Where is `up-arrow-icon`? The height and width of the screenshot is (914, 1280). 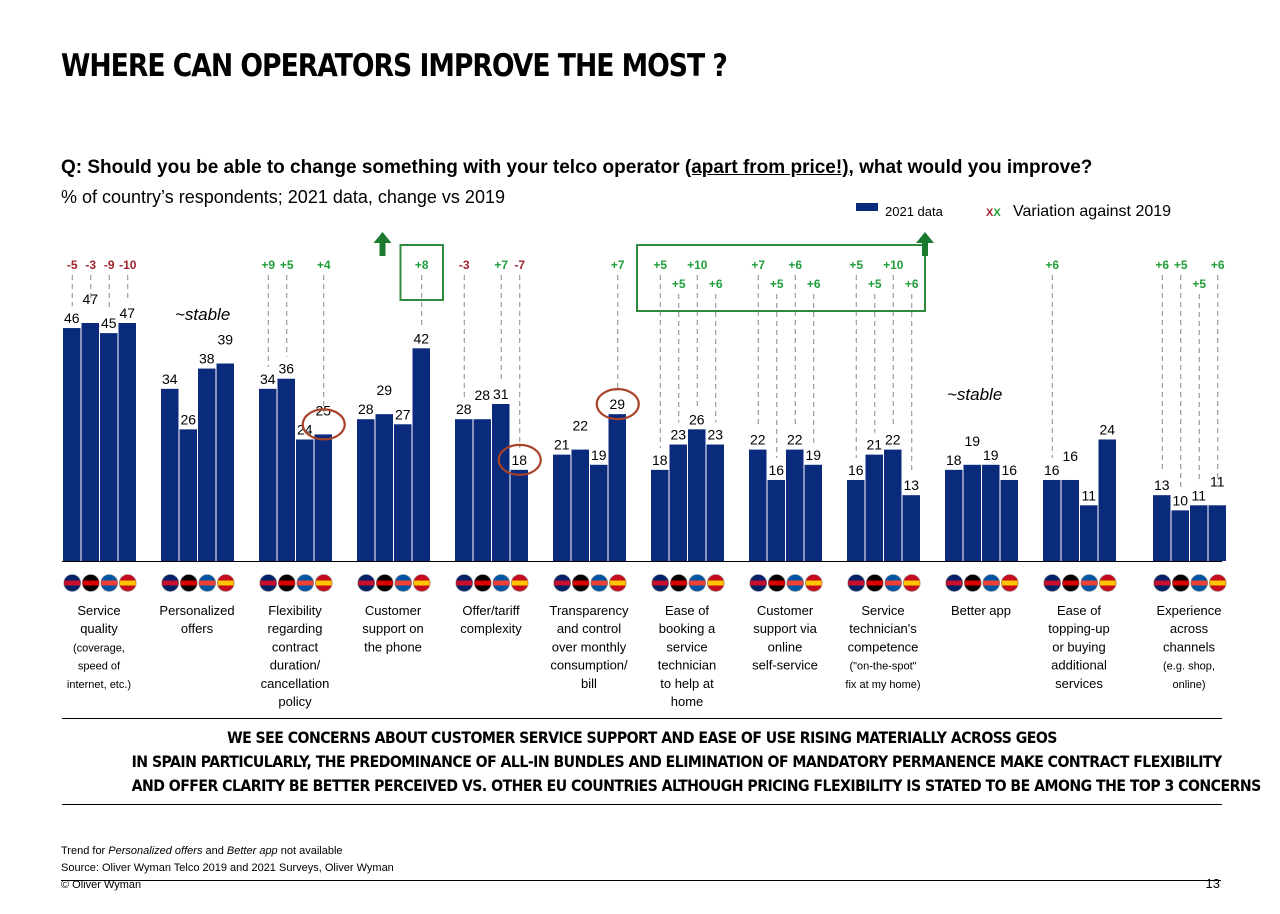
up-arrow-icon is located at coordinates (925, 244).